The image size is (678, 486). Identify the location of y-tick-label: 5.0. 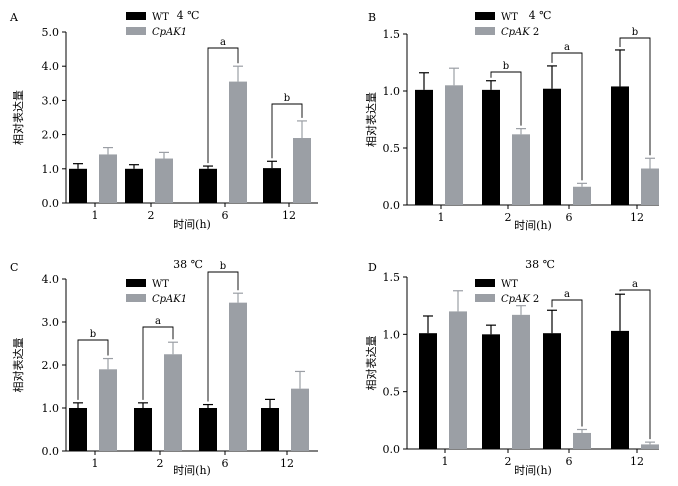
(51, 32).